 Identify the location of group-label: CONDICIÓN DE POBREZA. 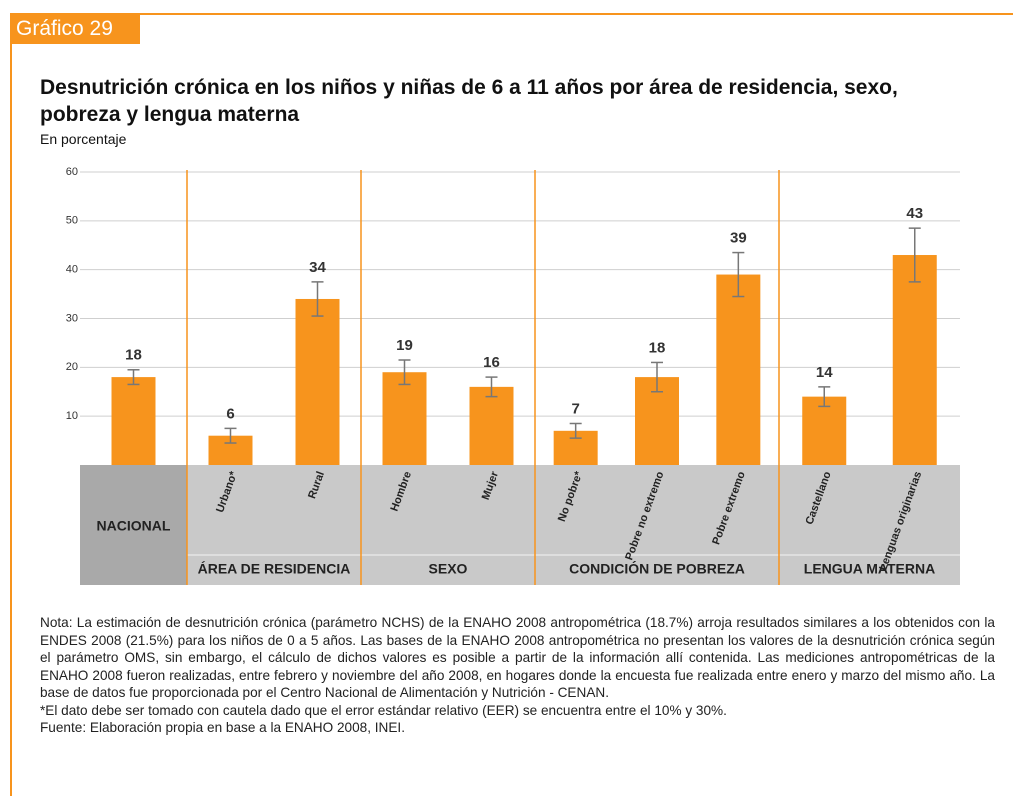
(657, 568).